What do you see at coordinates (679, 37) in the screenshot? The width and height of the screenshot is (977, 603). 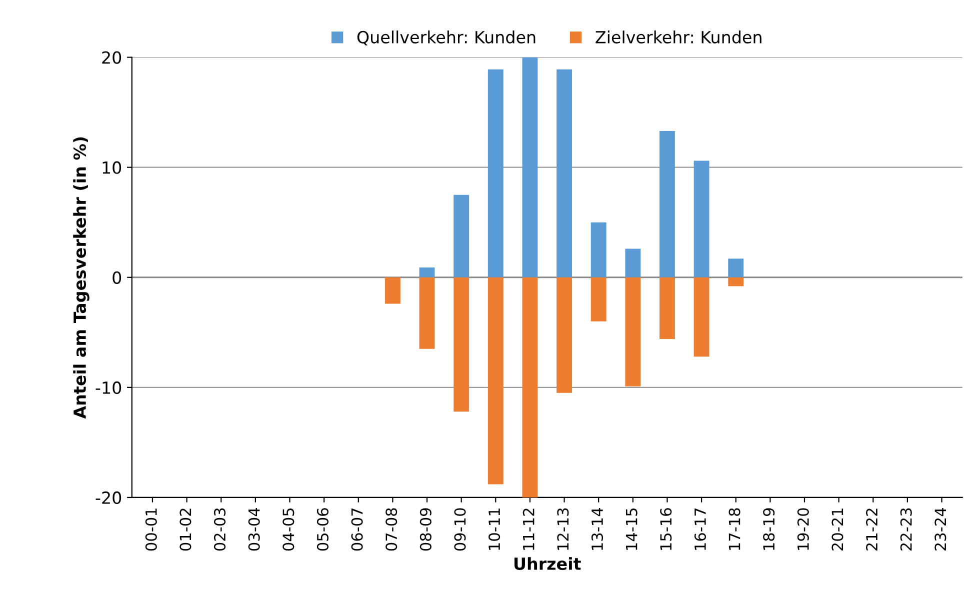 I see `legend-label: Zielverkehr: Kunden` at bounding box center [679, 37].